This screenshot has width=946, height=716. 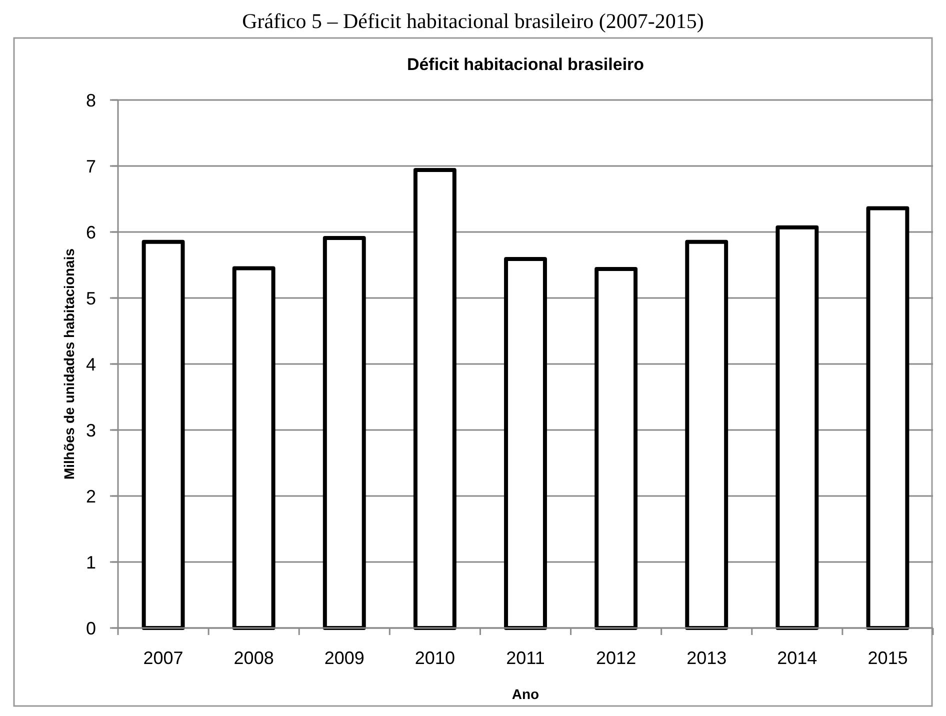 I want to click on y-tick-label: 0, so click(x=91, y=628).